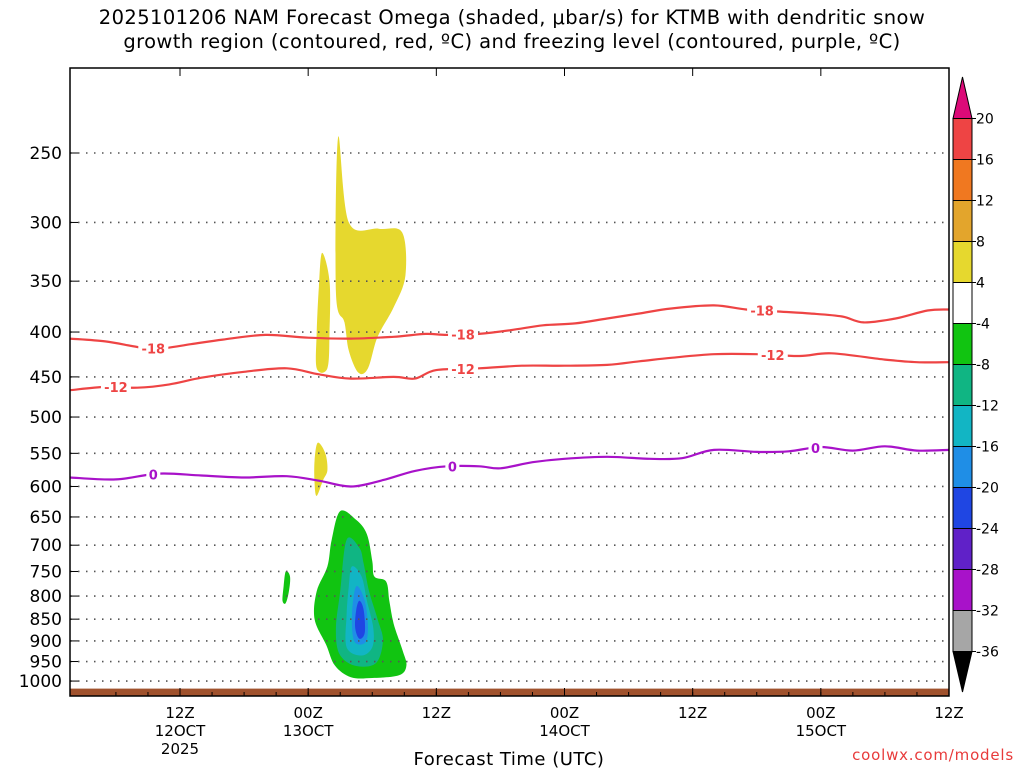  I want to click on y-tick-label-800: 800, so click(46, 597).